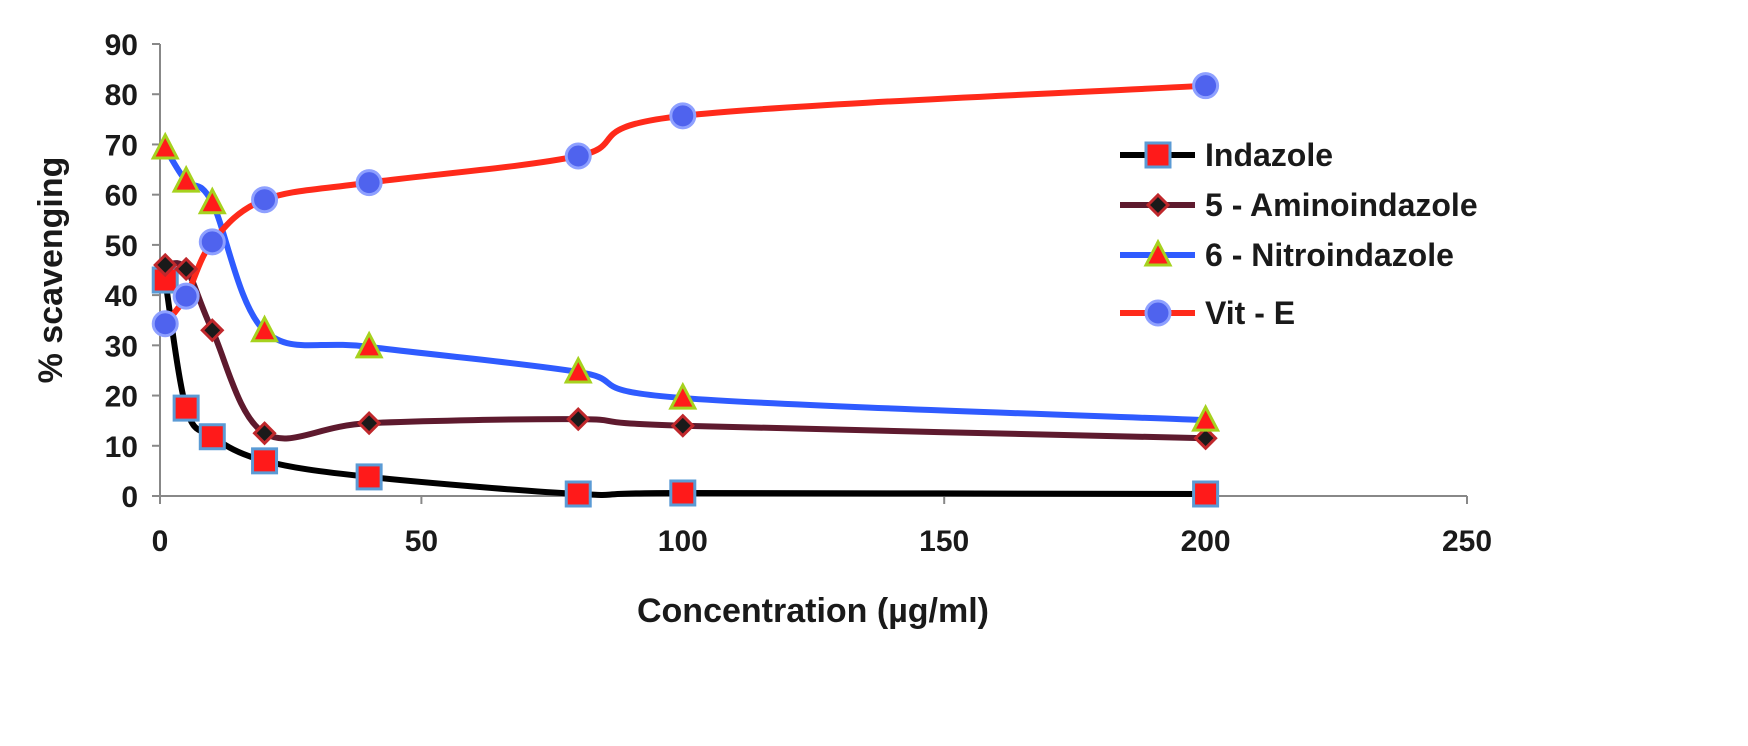 The image size is (1748, 746). What do you see at coordinates (421, 541) in the screenshot?
I see `x-tick-label: 50` at bounding box center [421, 541].